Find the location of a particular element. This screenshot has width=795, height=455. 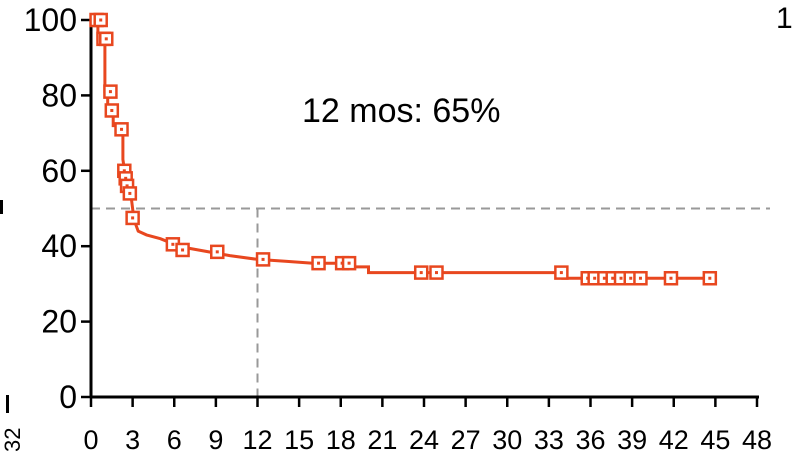

x-tick-label: 27 is located at coordinates (466, 440).